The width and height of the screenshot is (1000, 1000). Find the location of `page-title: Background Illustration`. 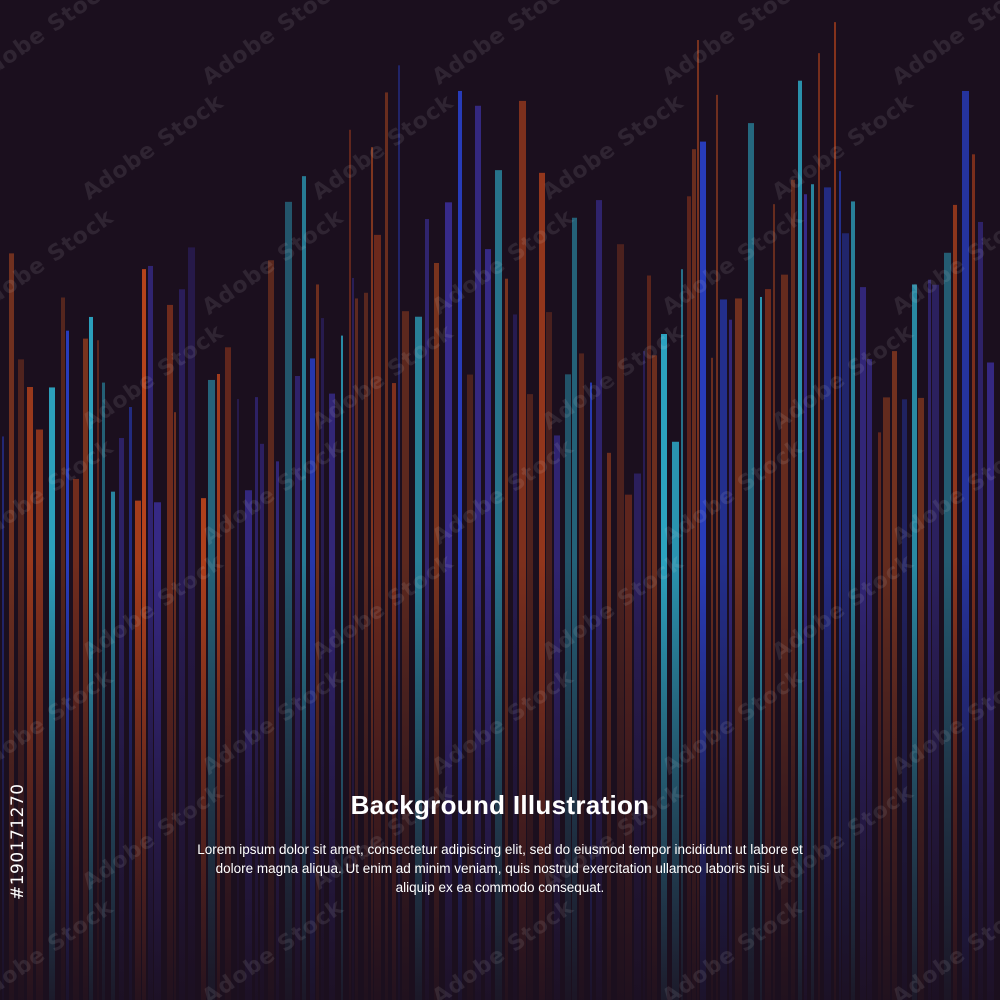

page-title: Background Illustration is located at coordinates (500, 805).